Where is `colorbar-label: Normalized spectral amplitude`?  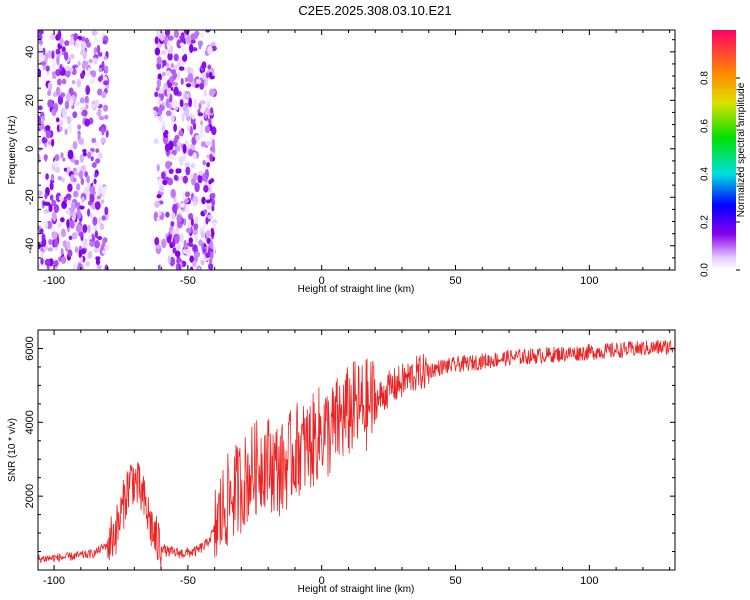 colorbar-label: Normalized spectral amplitude is located at coordinates (741, 149).